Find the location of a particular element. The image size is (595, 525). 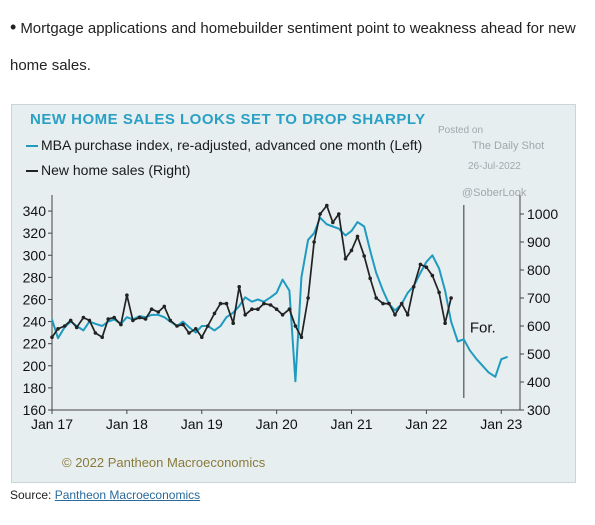

left-tick-label: 320 is located at coordinates (35, 233).